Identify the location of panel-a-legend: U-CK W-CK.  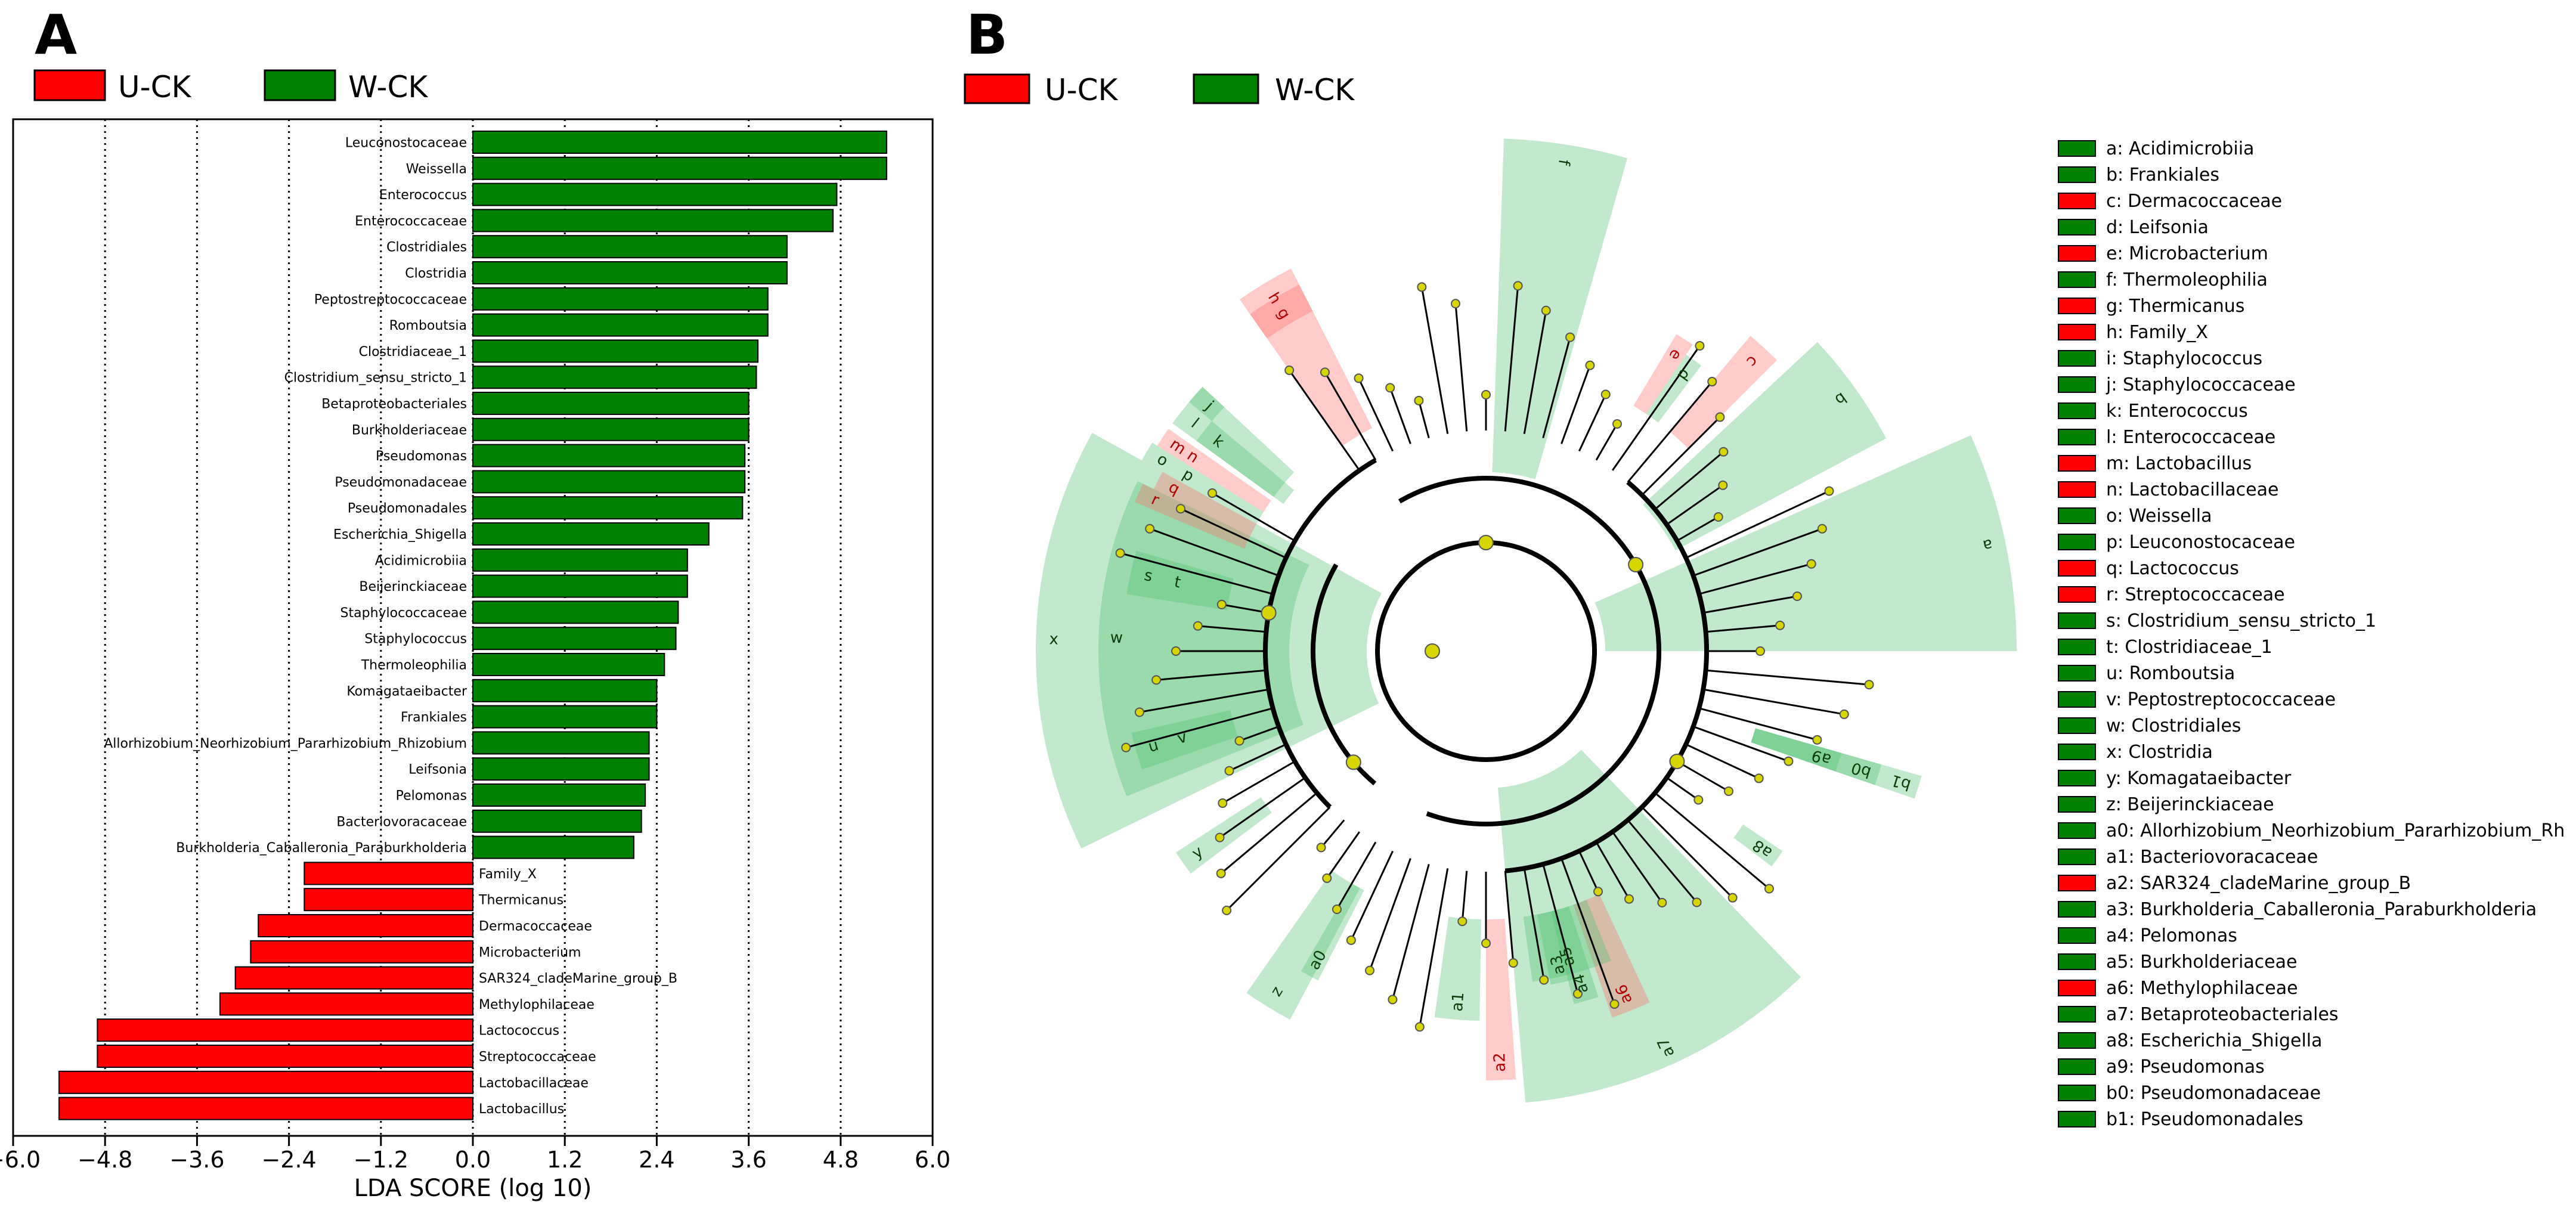
(230, 86).